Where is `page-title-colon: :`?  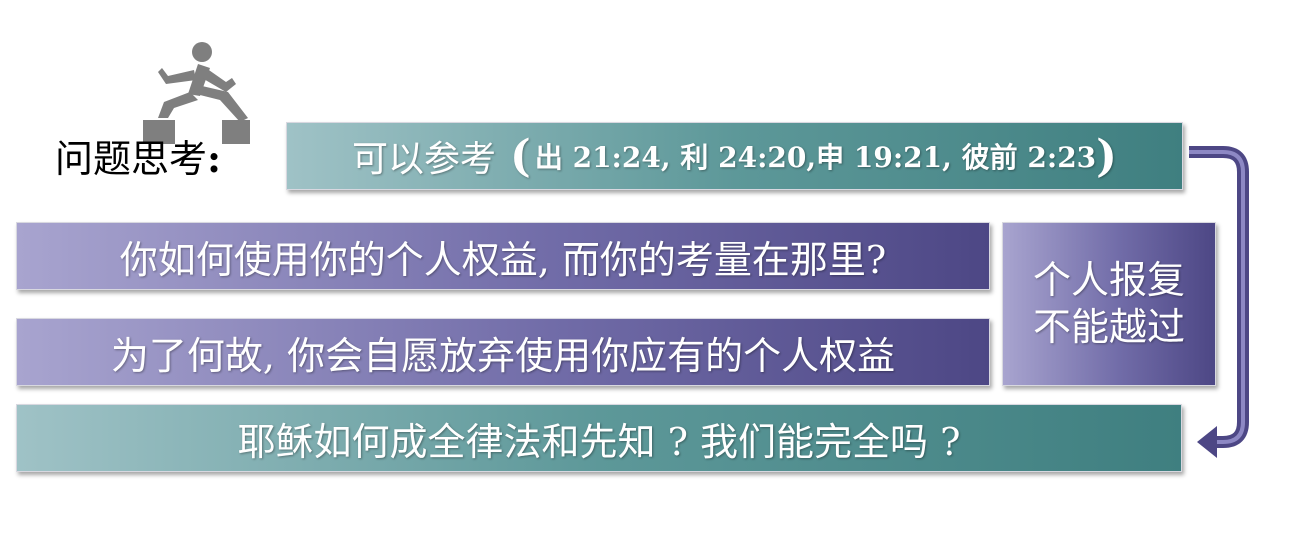 page-title-colon: : is located at coordinates (214, 158).